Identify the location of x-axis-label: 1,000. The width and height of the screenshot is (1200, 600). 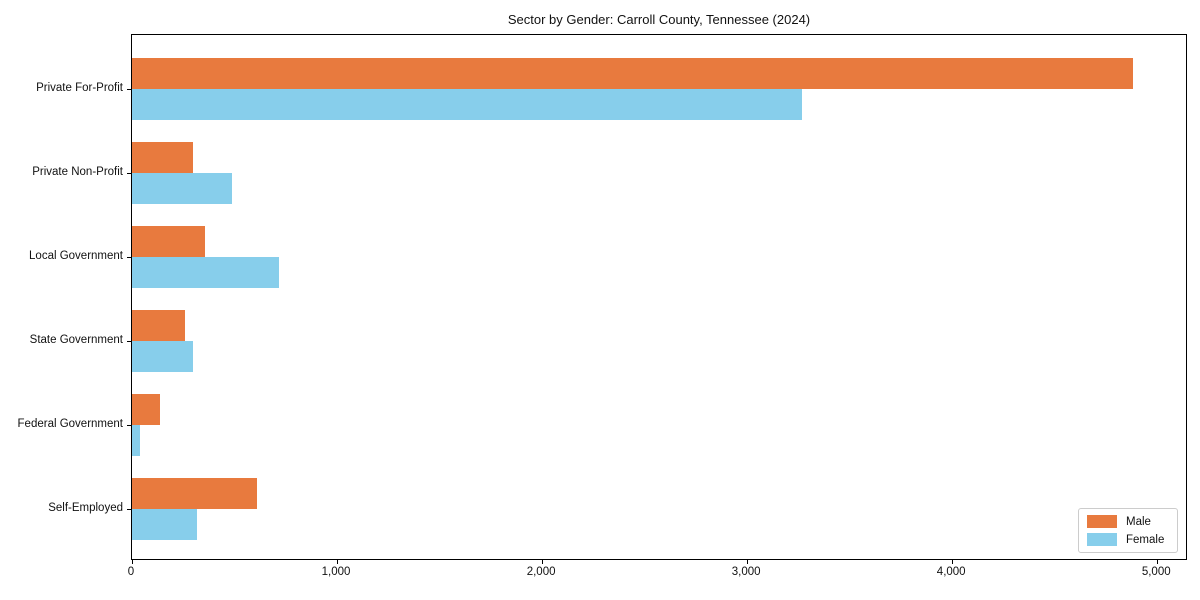
(336, 572).